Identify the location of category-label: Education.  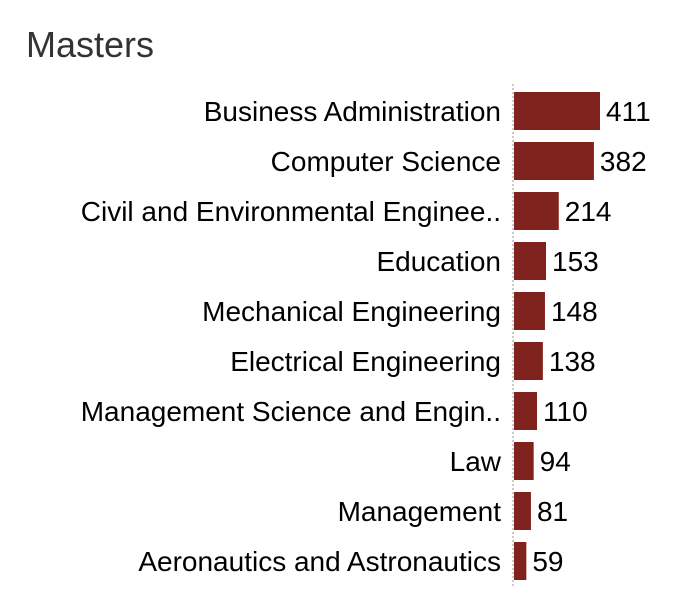
(438, 261).